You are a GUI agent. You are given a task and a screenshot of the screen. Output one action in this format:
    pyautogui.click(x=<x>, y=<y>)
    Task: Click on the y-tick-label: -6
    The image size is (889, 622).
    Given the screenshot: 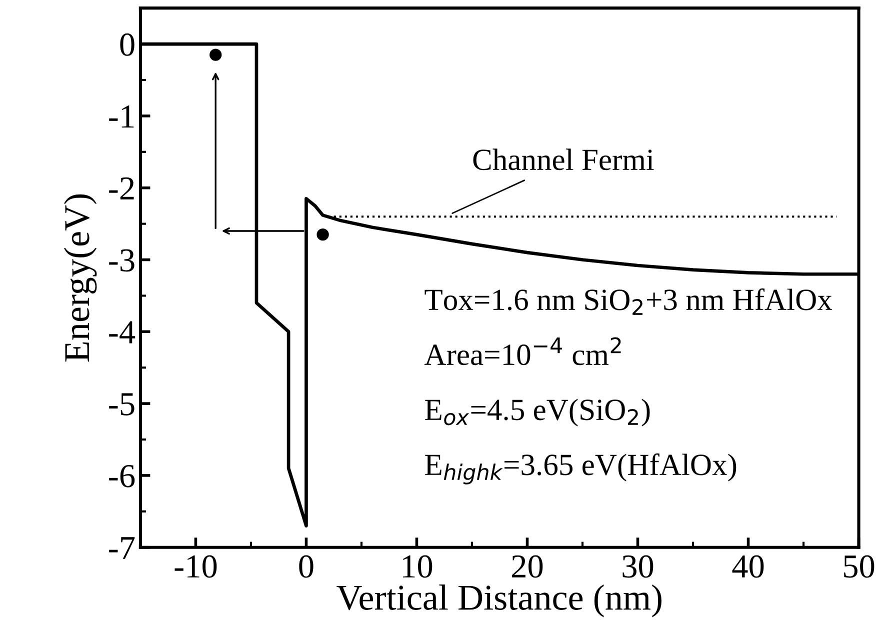 What is the action you would take?
    pyautogui.click(x=122, y=476)
    